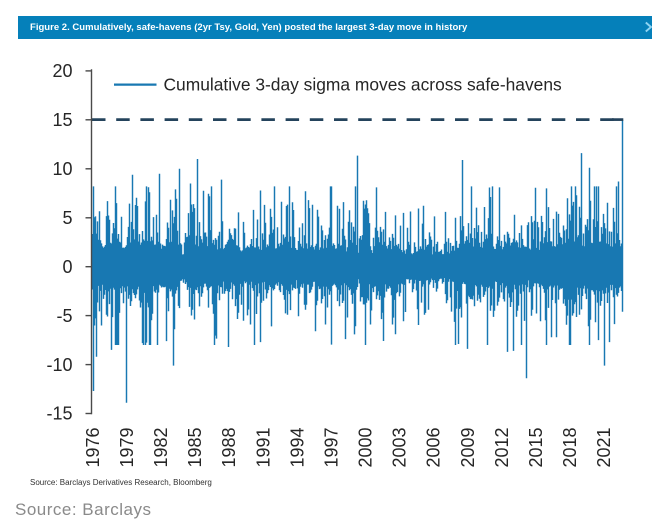 The height and width of the screenshot is (528, 661). I want to click on svg-text: 1994, so click(297, 447).